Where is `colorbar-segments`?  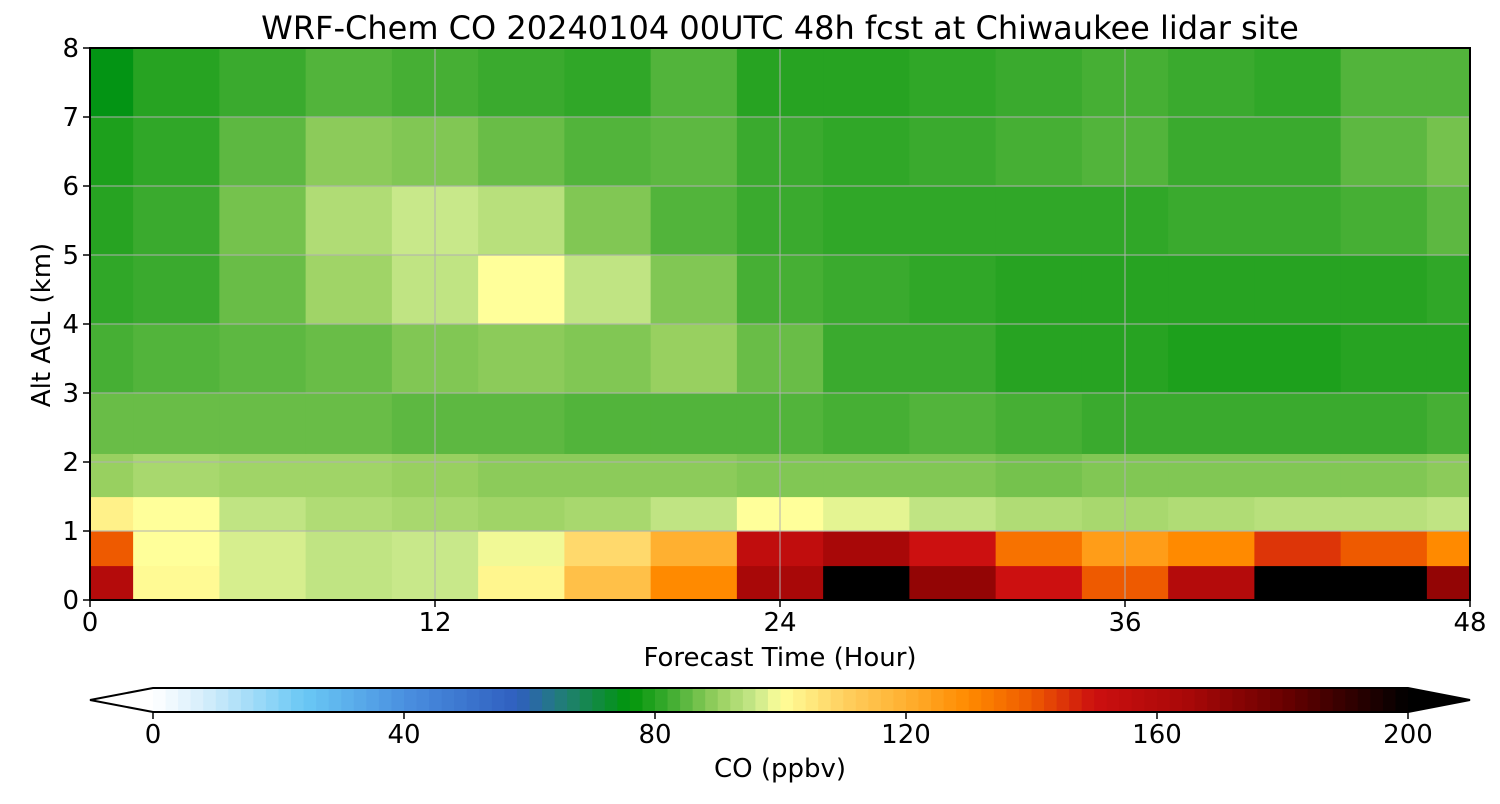
colorbar-segments is located at coordinates (781, 700).